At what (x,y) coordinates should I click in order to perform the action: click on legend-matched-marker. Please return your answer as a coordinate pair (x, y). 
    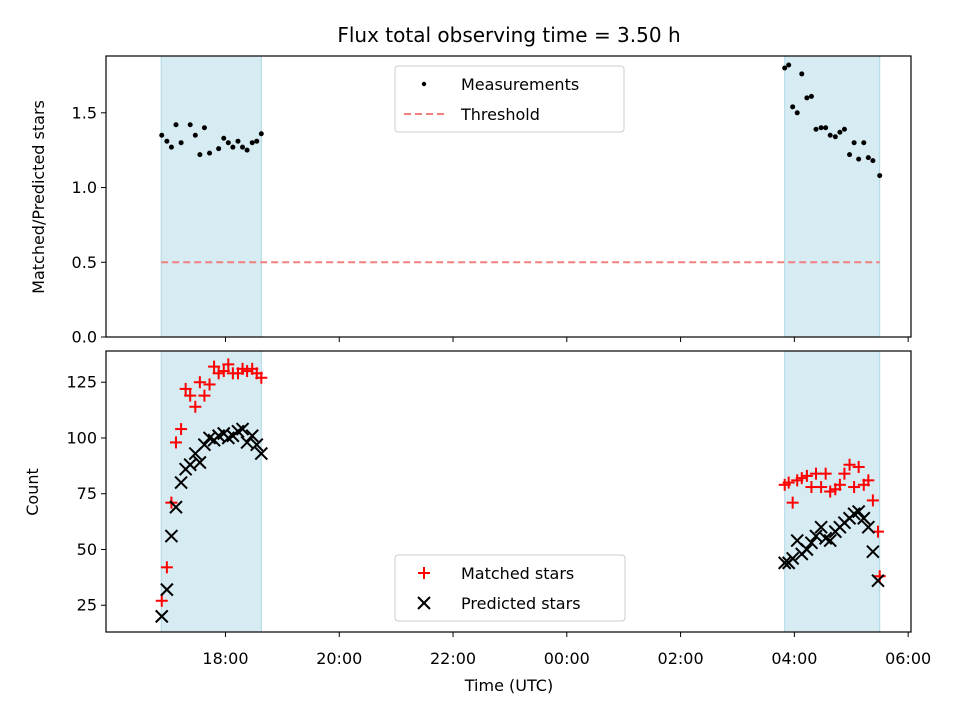
    Looking at the image, I should click on (424, 573).